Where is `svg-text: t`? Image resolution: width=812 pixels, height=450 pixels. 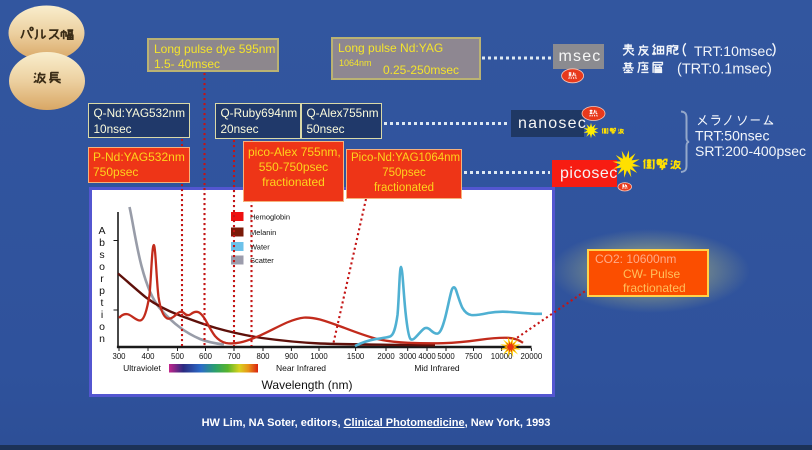 svg-text: t is located at coordinates (102, 303).